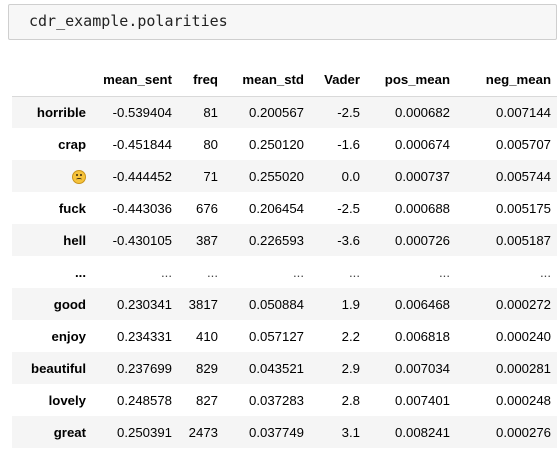 Image resolution: width=559 pixels, height=460 pixels. What do you see at coordinates (52, 176) in the screenshot?
I see `row-index` at bounding box center [52, 176].